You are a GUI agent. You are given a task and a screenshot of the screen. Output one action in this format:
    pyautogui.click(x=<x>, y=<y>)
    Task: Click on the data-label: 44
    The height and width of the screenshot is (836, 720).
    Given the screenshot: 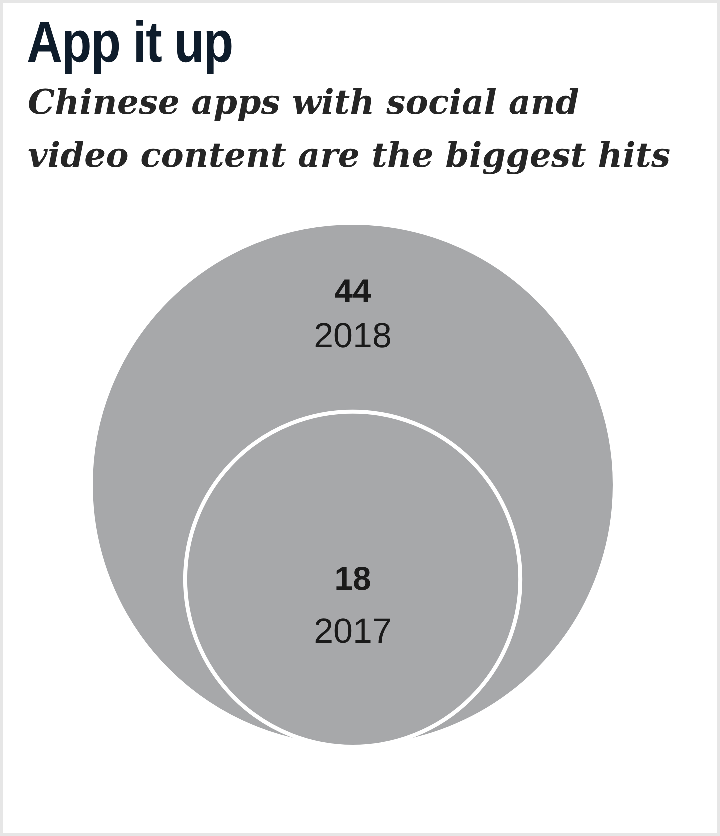 What is the action you would take?
    pyautogui.click(x=353, y=291)
    